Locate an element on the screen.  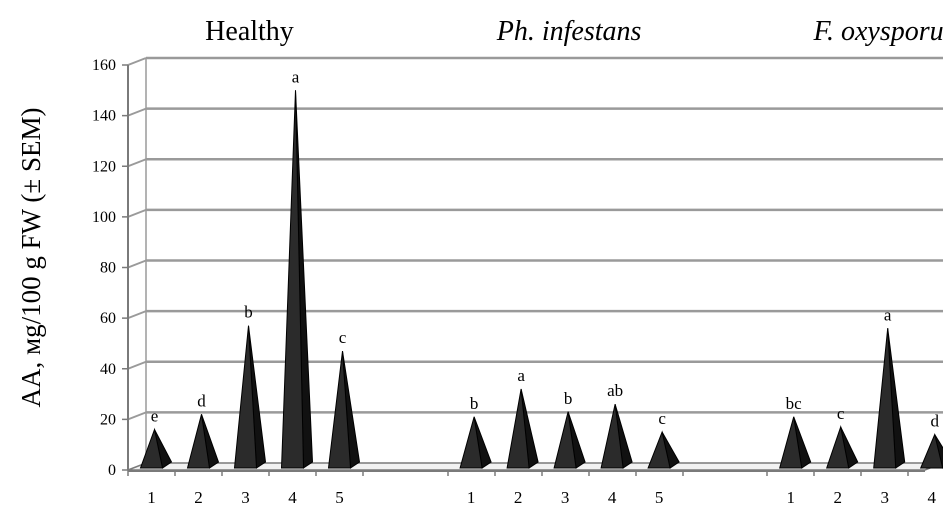
y-tick-label: 40 is located at coordinates (108, 369).